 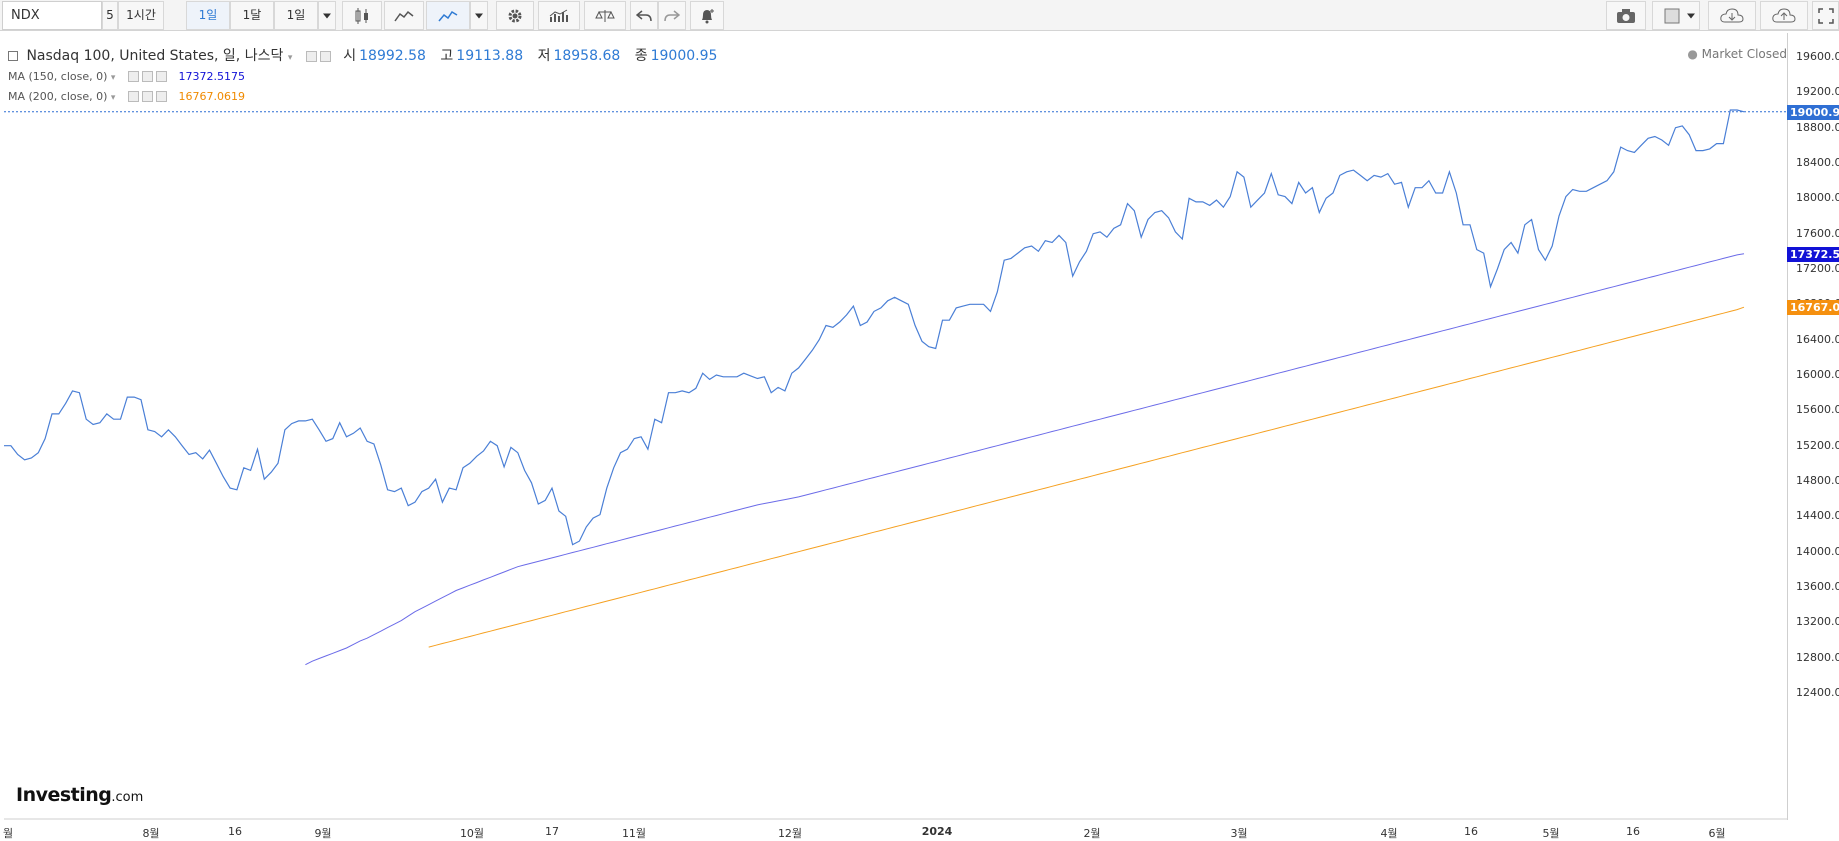 I want to click on interval-custom-button: 1일, so click(x=296, y=15).